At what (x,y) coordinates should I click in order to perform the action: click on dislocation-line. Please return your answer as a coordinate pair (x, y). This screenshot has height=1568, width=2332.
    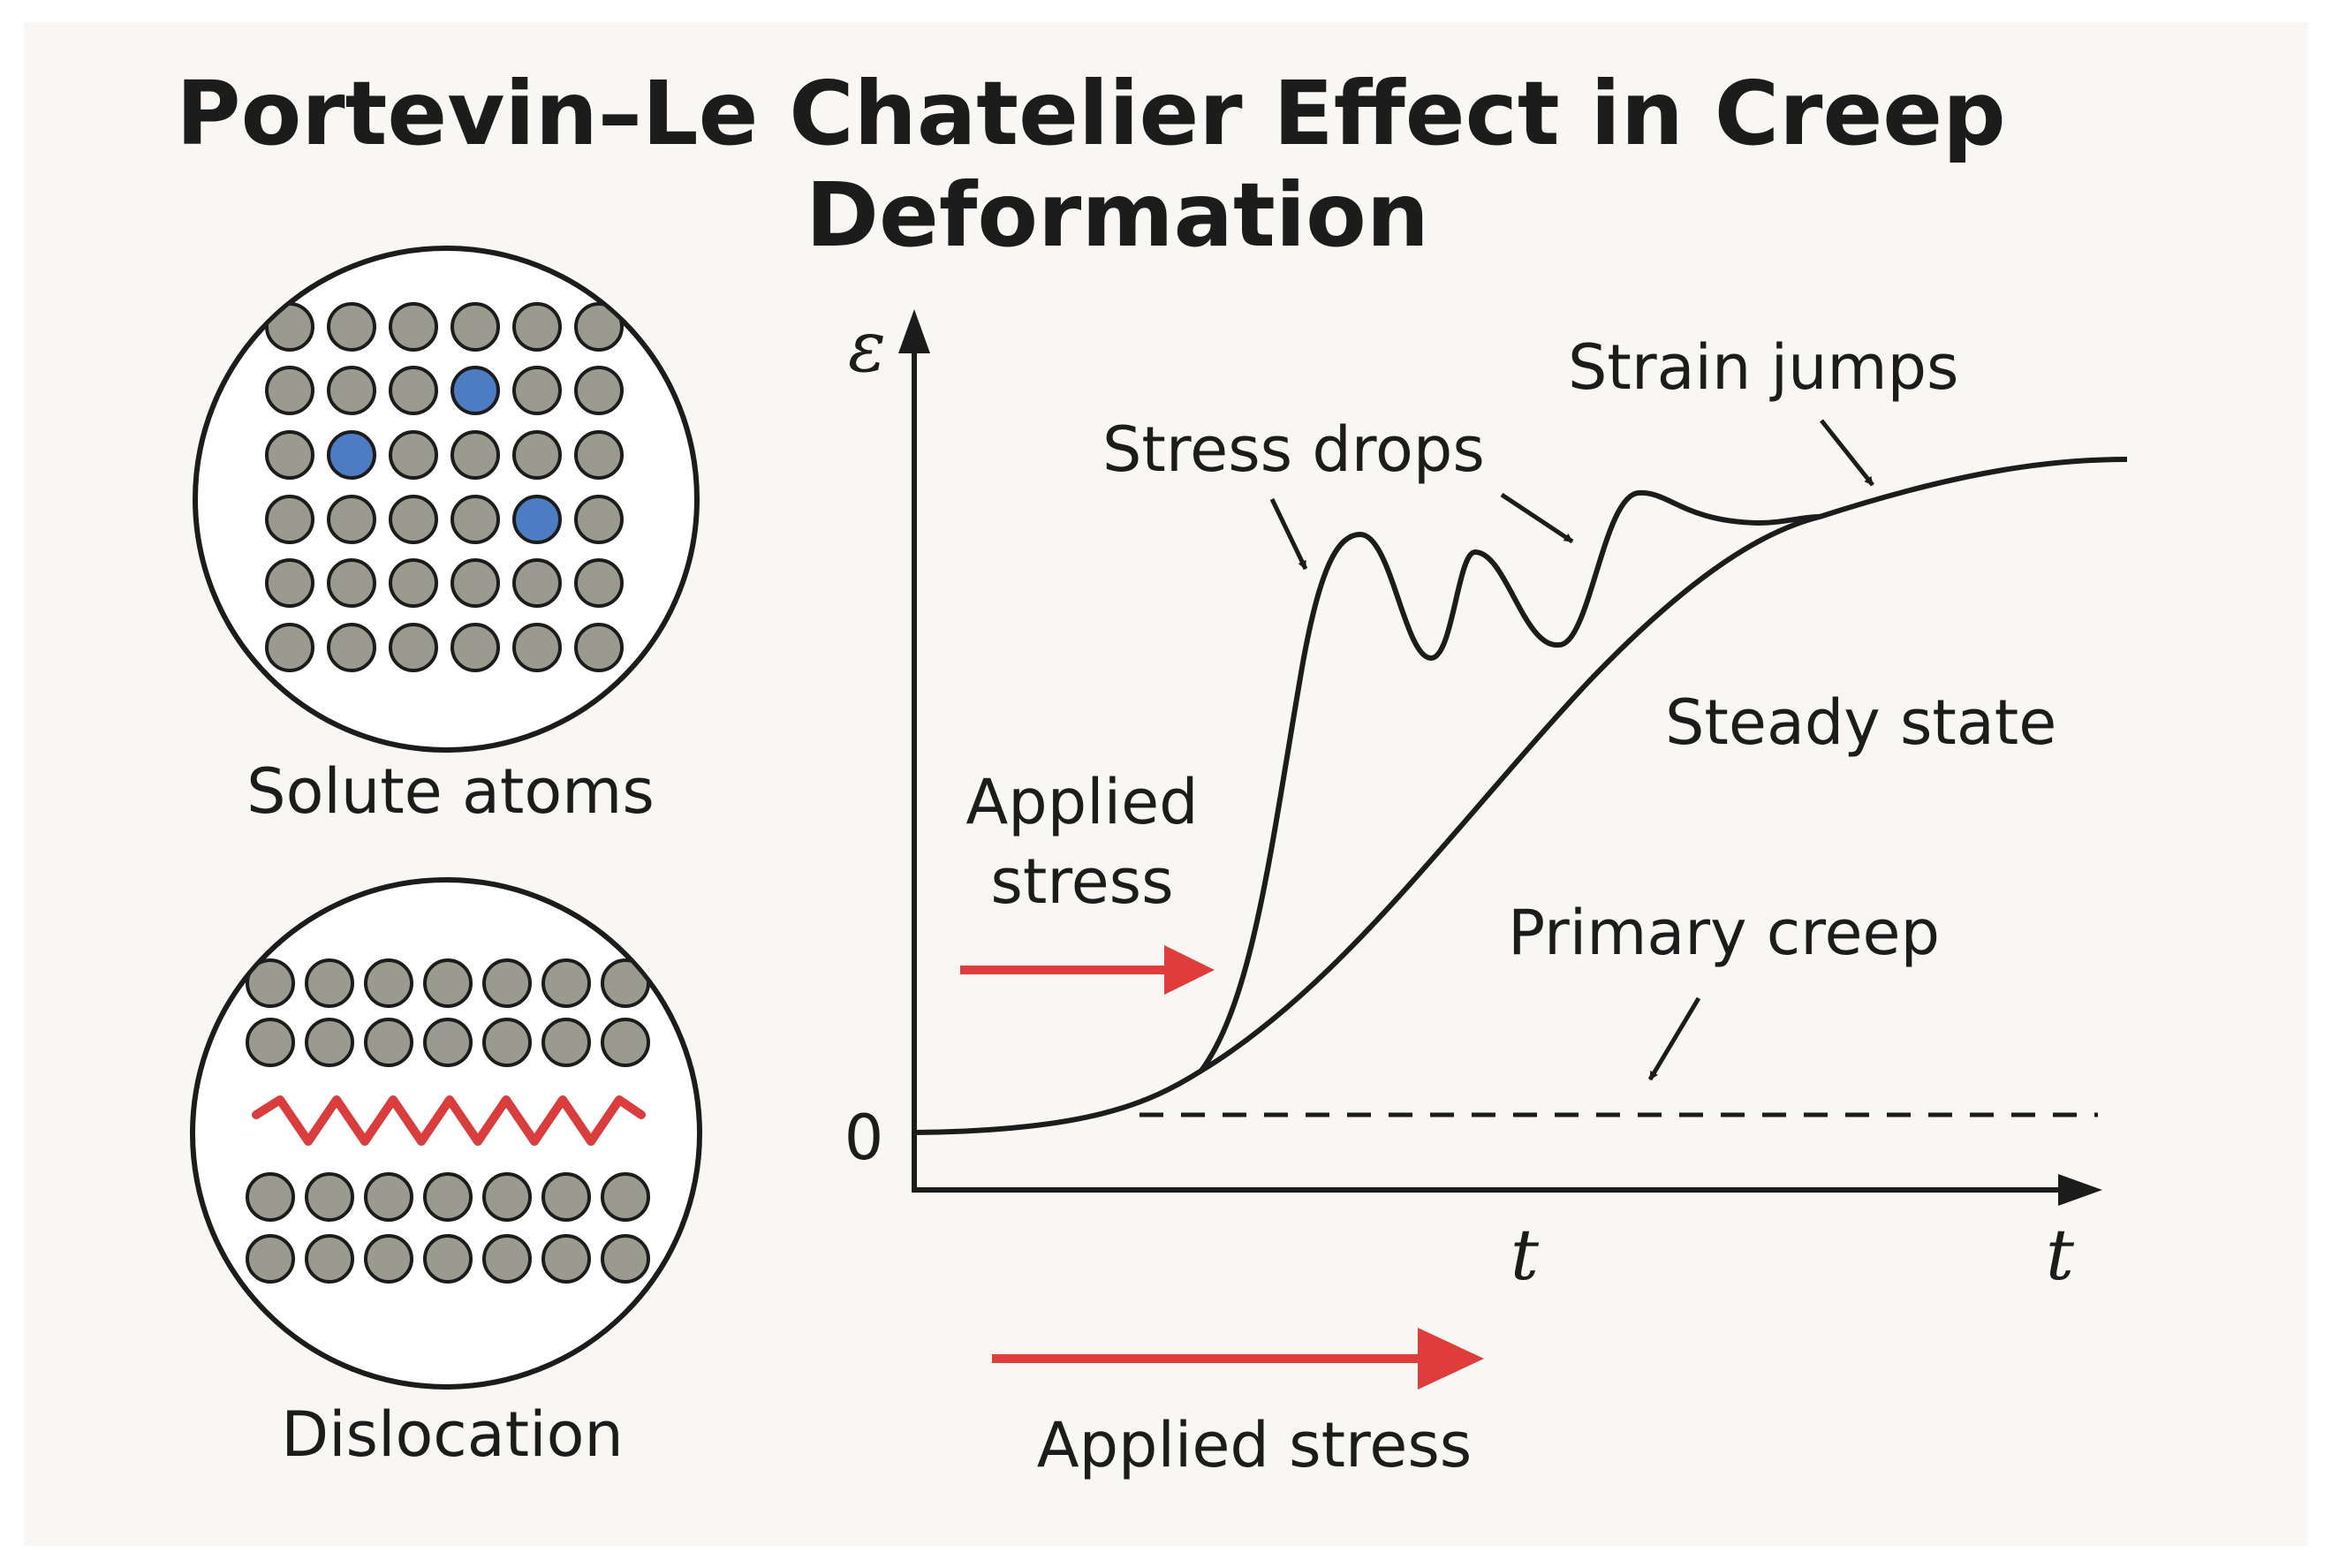
    Looking at the image, I should click on (449, 1120).